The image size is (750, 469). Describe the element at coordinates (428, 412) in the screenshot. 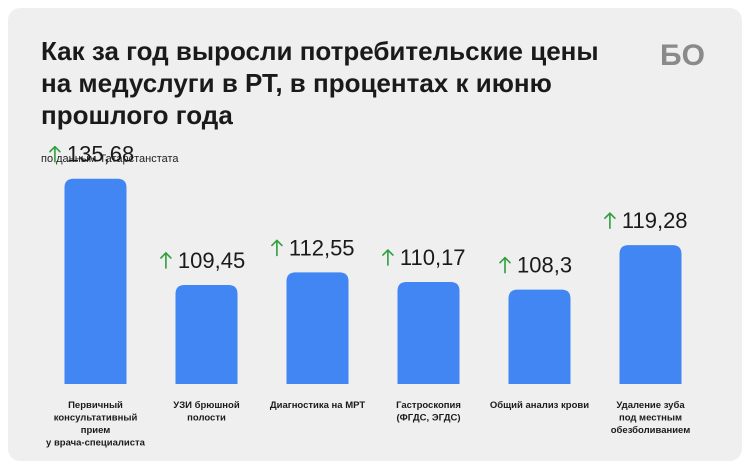

I see `category-label: Гастроскопия (ФГДС, ЭГДС)` at that location.